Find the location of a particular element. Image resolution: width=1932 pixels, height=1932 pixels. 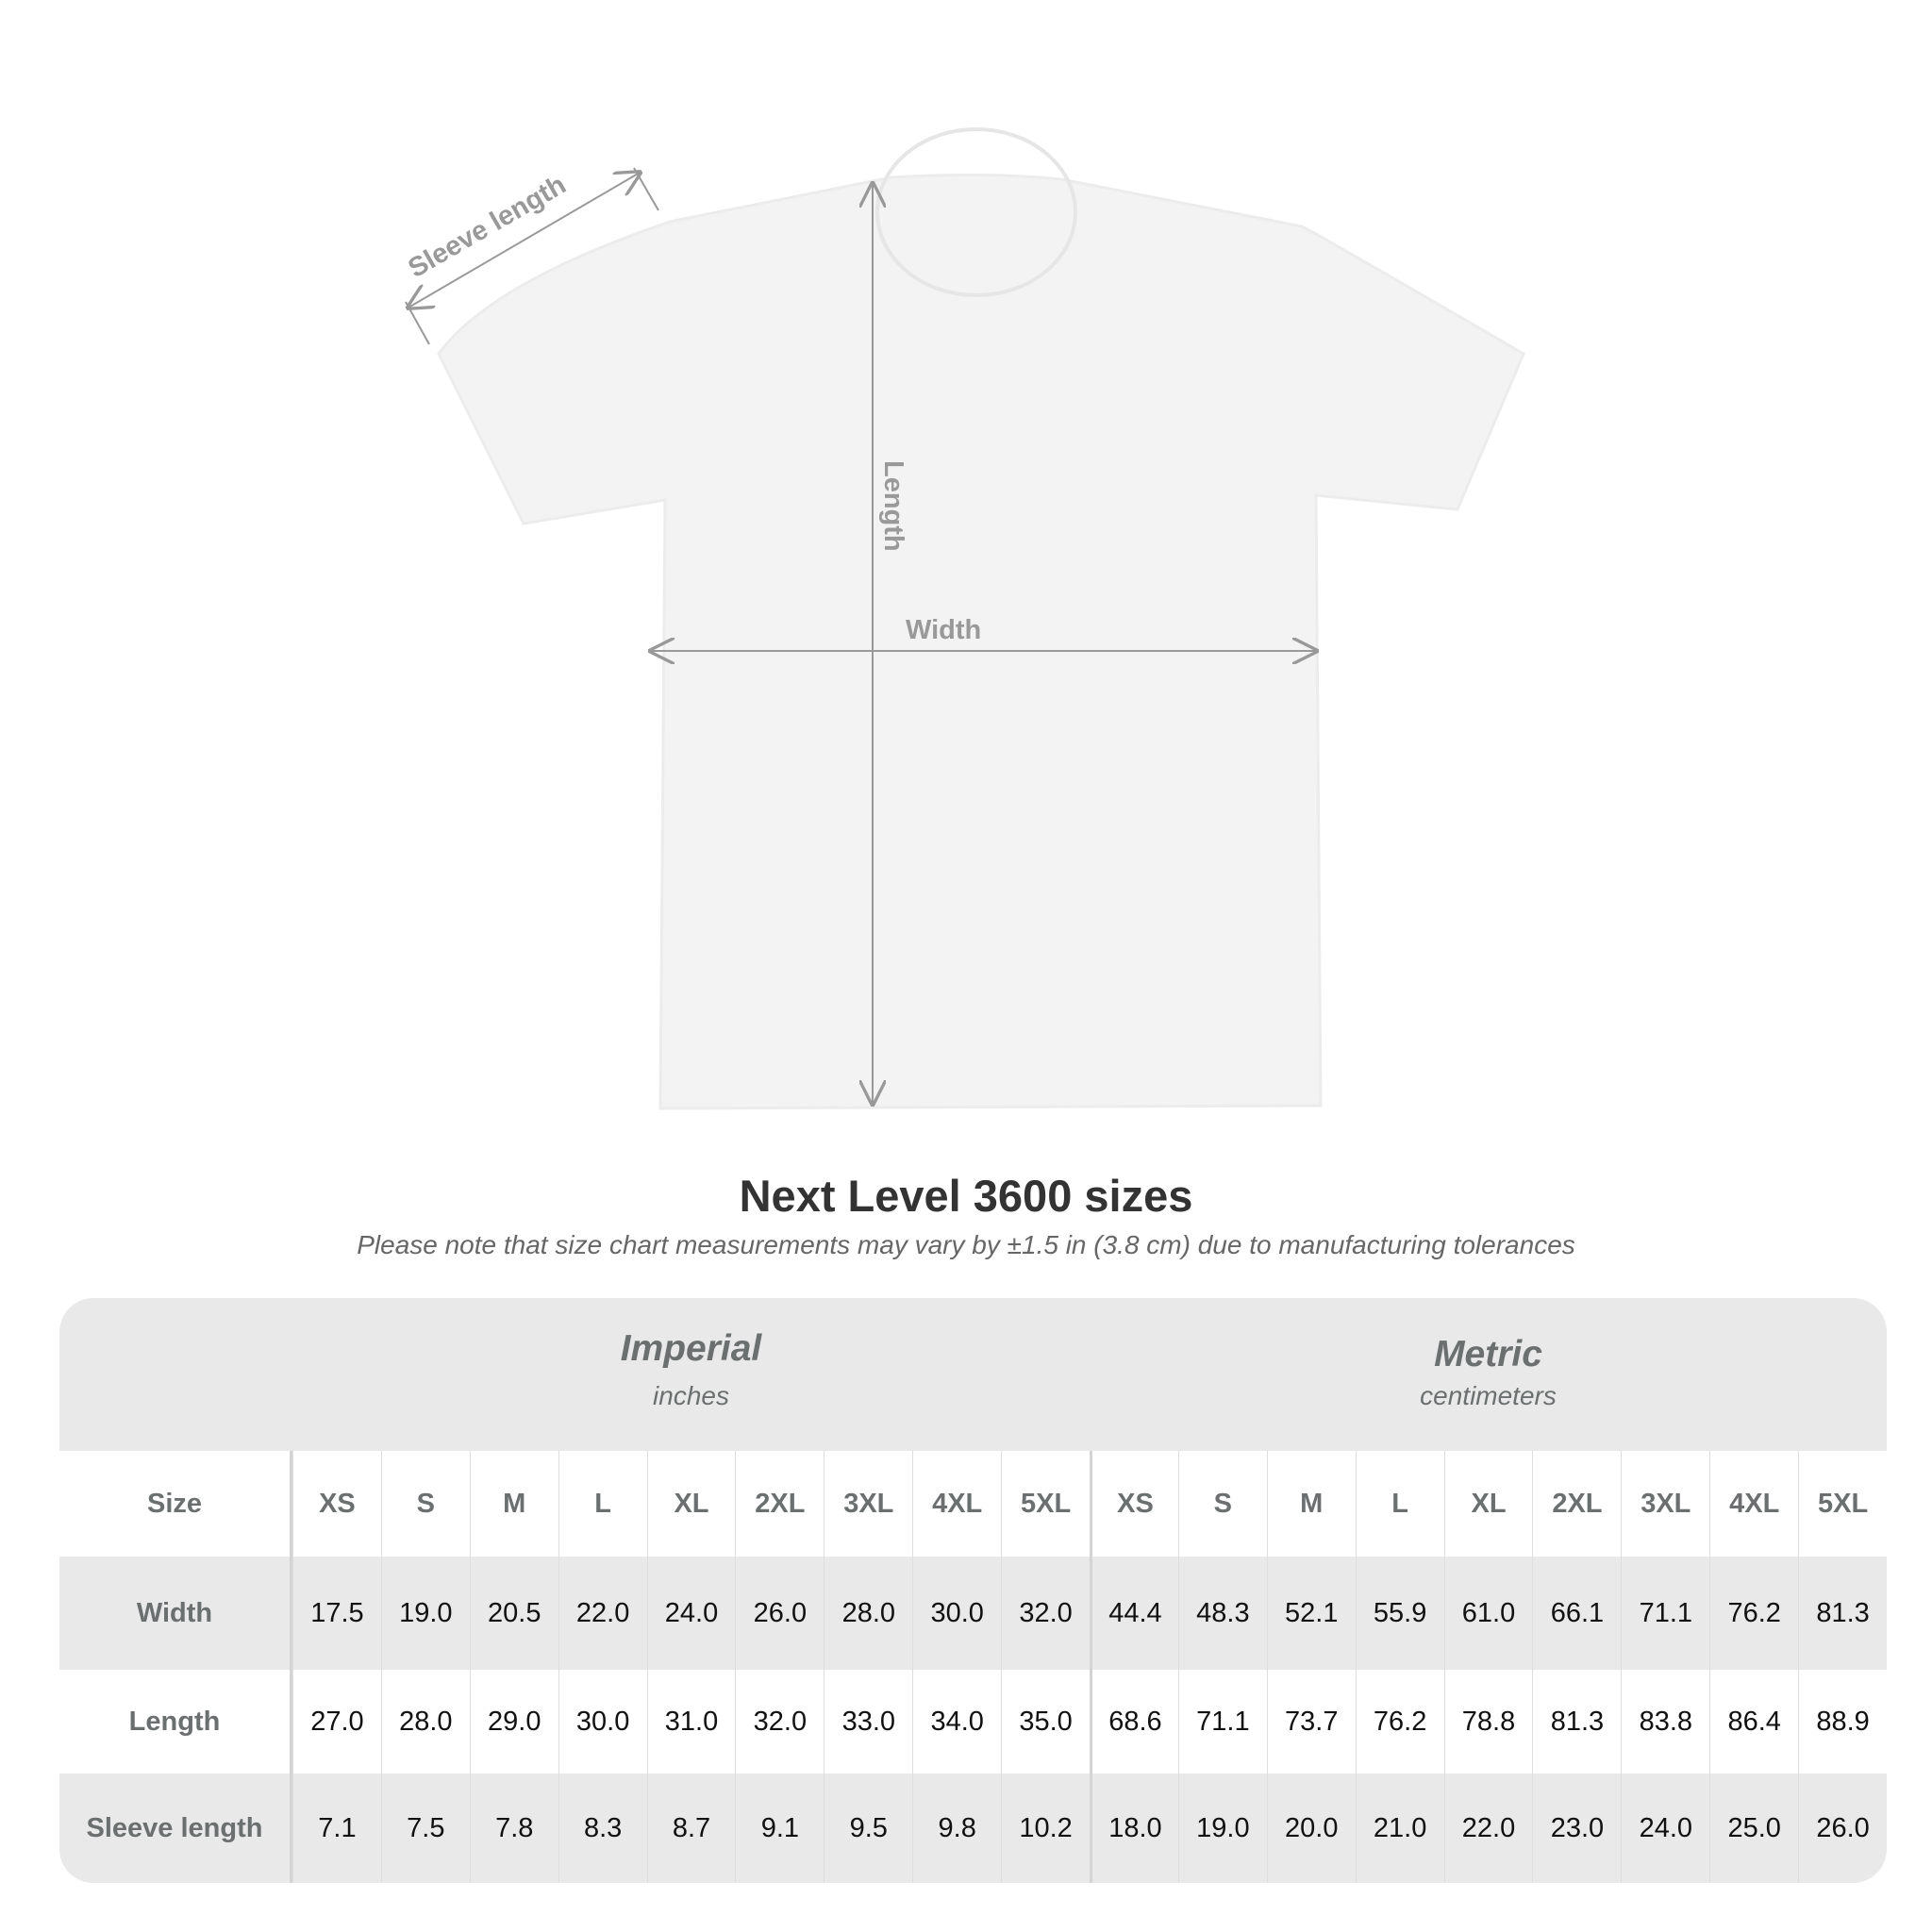

imperial-value-cell: 27.0 is located at coordinates (336, 1722).